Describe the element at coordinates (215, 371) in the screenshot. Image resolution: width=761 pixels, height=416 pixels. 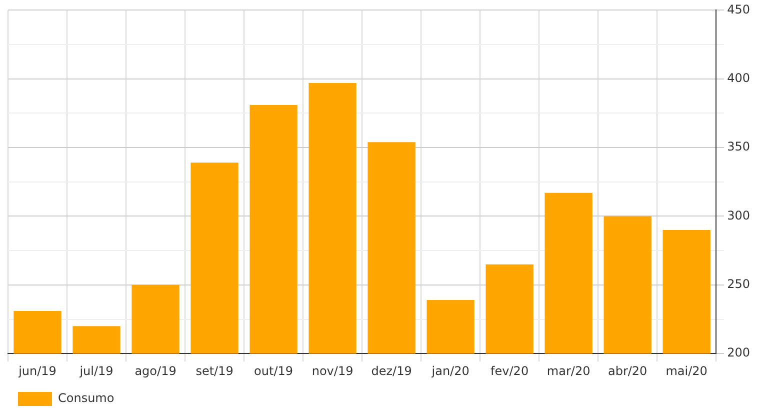
I see `x-tick-label: set/19` at that location.